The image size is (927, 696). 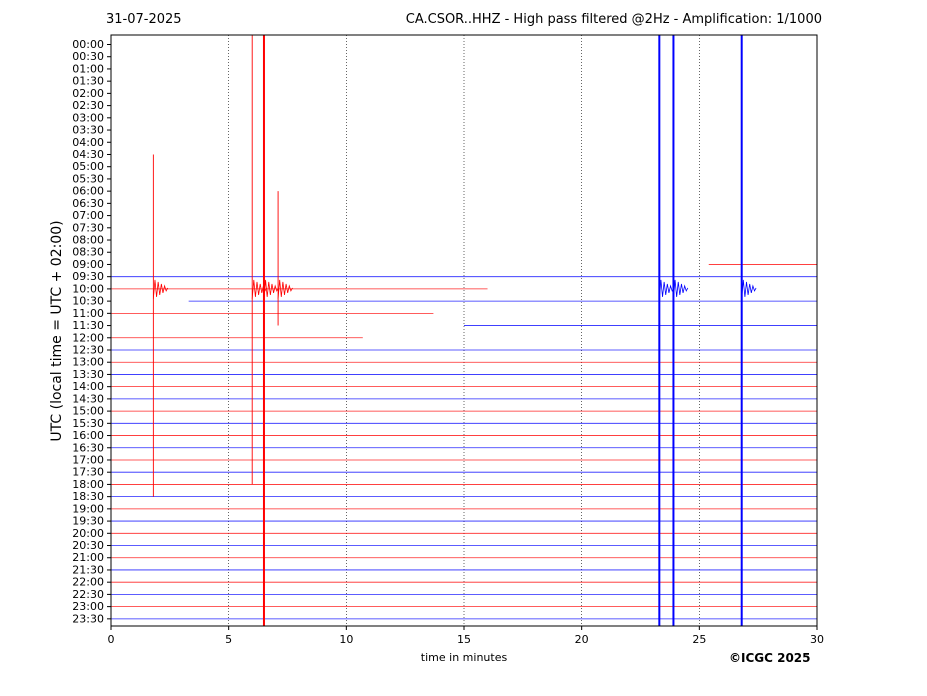 I want to click on y-tick-label: 13:00, so click(x=88, y=362).